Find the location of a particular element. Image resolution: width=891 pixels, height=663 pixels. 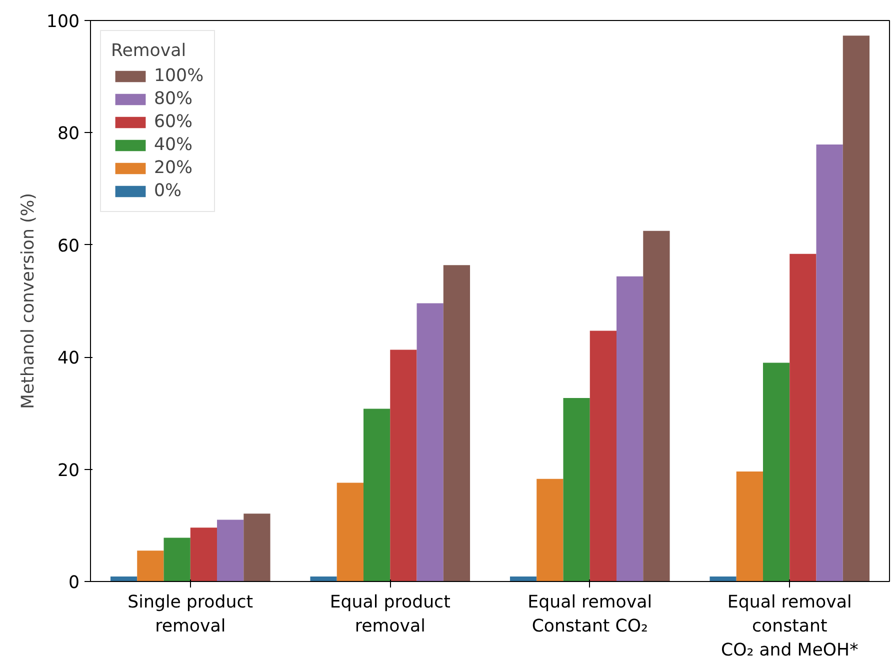

x-tick-label: Equal removal constant CO₂ and MeOH* is located at coordinates (790, 626).